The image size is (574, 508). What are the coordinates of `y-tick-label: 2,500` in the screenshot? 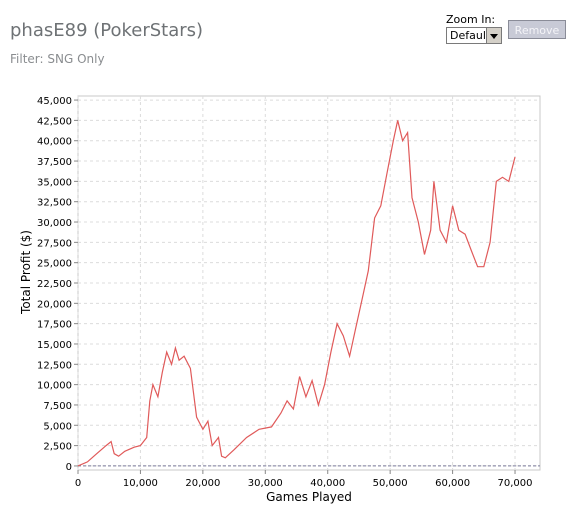 It's located at (57, 447).